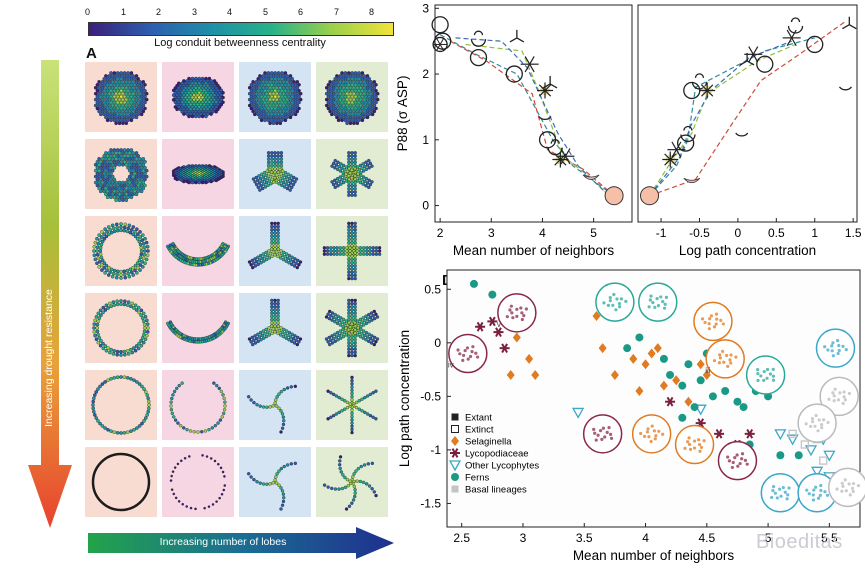 The image size is (865, 570). Describe the element at coordinates (615, 302) in the screenshot. I see `inset-bubble` at that location.